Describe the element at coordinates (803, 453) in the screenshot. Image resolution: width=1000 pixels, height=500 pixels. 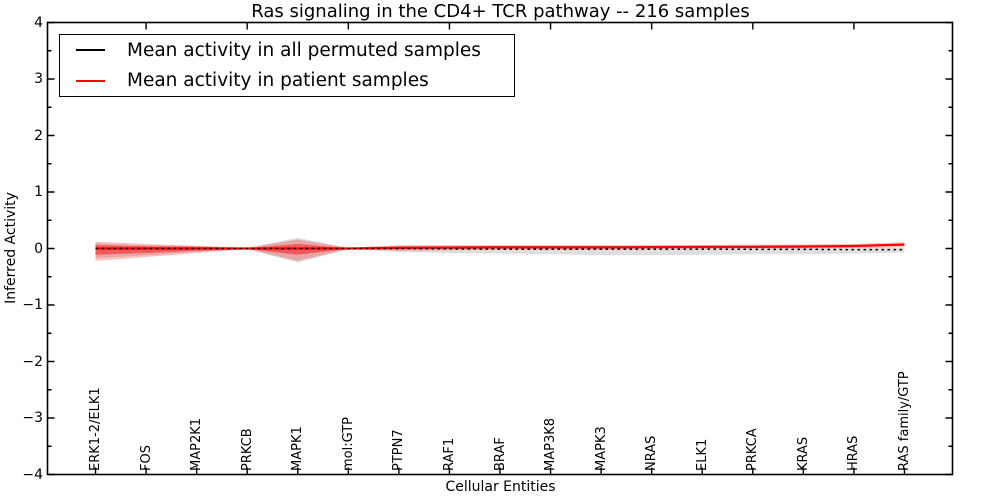
I see `x-tick-label: KRAS` at that location.